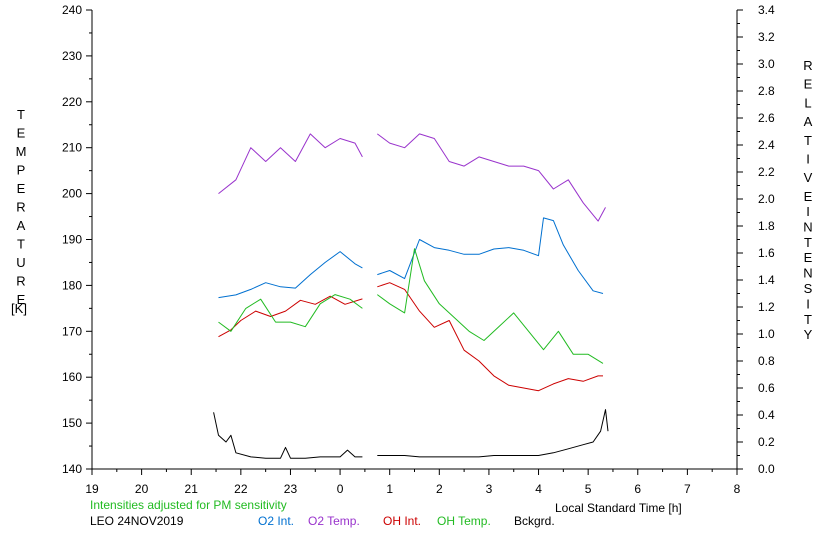 The height and width of the screenshot is (535, 828). I want to click on right-tick-label: 0.6, so click(766, 388).